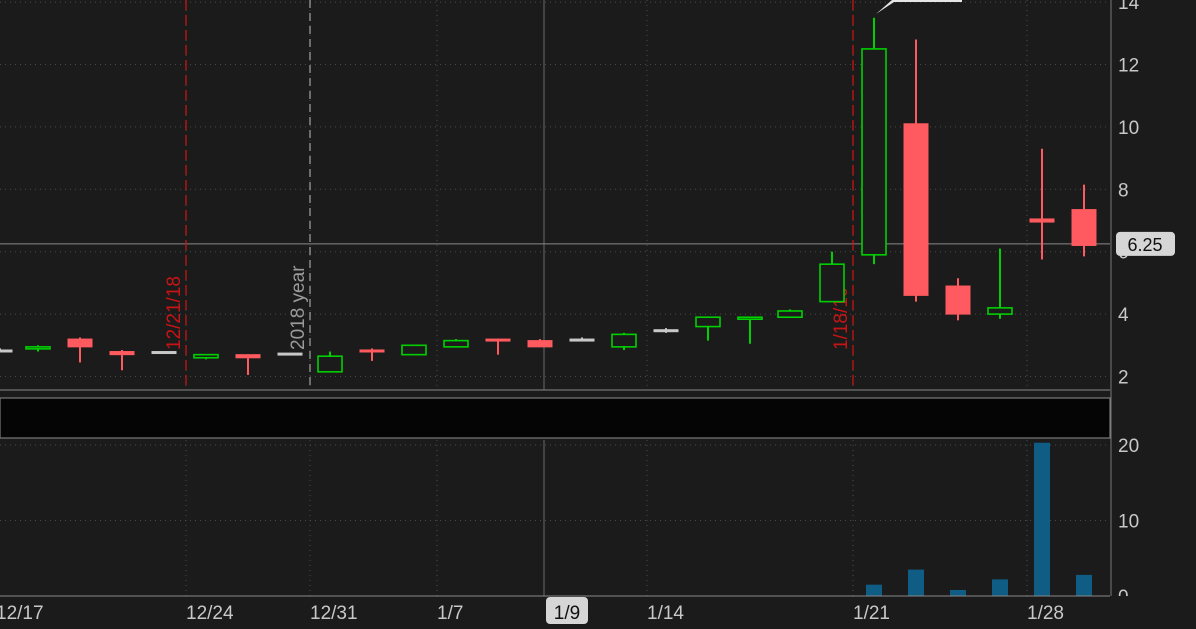 Image resolution: width=1196 pixels, height=629 pixels. What do you see at coordinates (567, 613) in the screenshot?
I see `cursor-date-label: 1/9` at bounding box center [567, 613].